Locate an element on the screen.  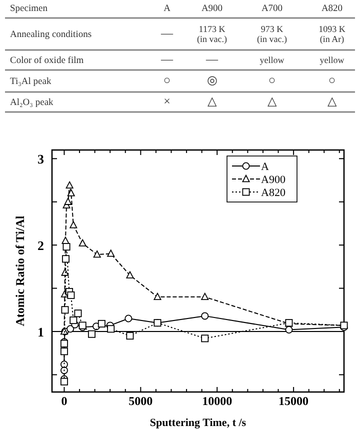
category-label: A900 is located at coordinates (212, 9).